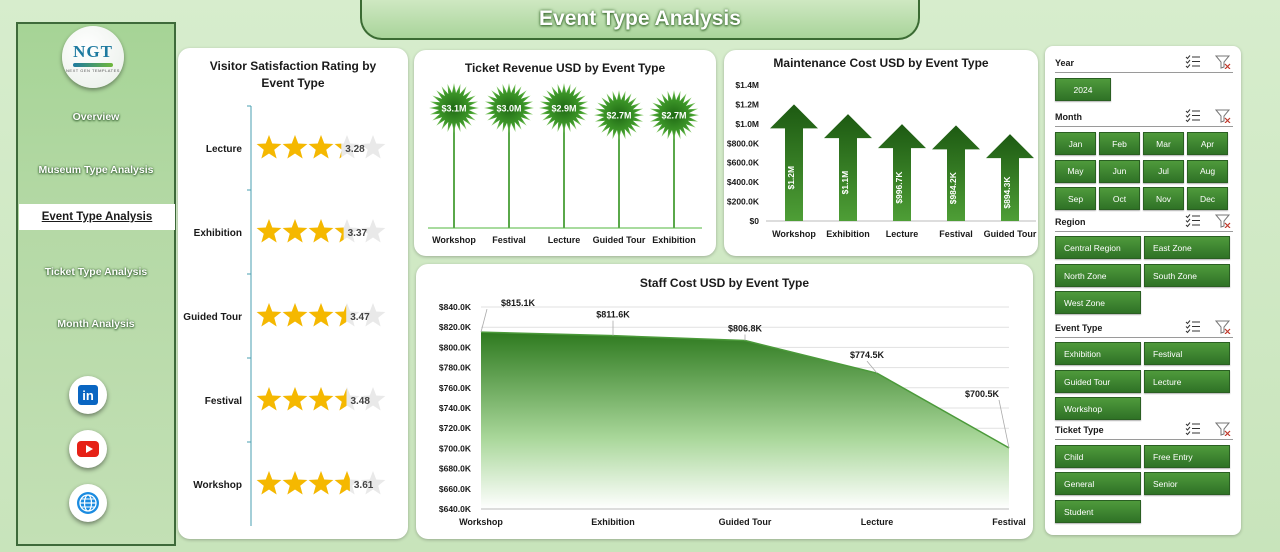  Describe the element at coordinates (455, 347) in the screenshot. I see `staff-ytick-label: $800.0K` at that location.